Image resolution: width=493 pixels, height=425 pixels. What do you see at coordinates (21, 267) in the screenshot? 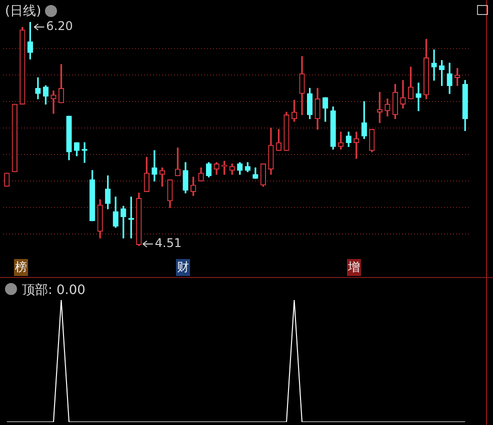
I see `text: 榜` at bounding box center [21, 267].